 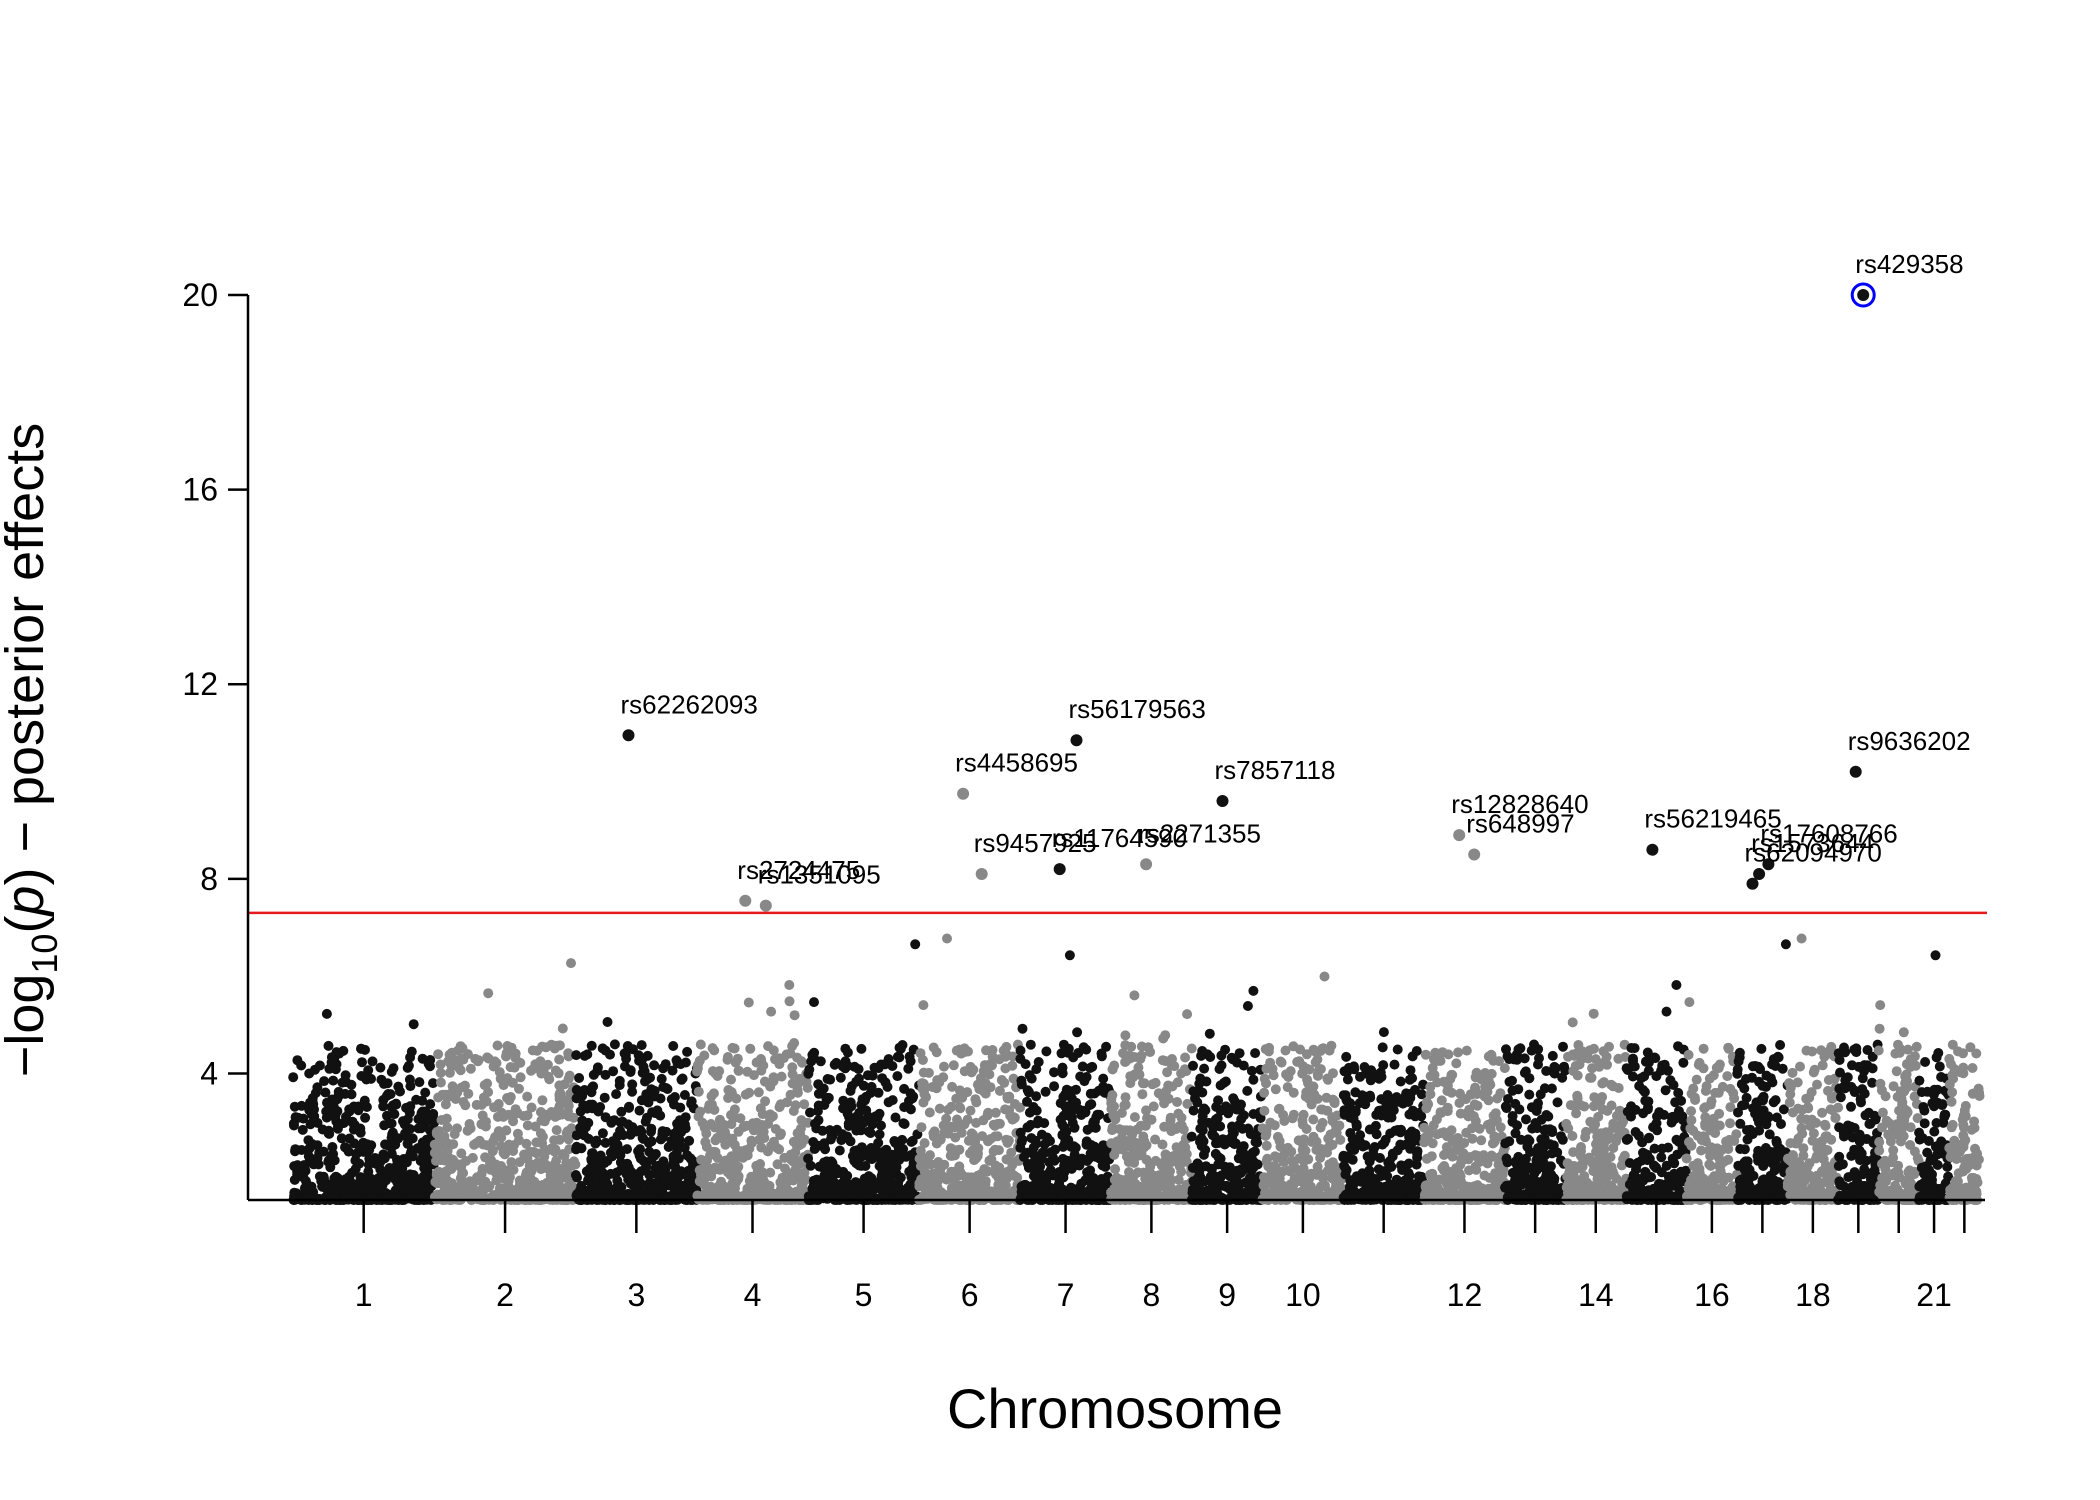 I want to click on snp-points, so click(x=1136, y=1069).